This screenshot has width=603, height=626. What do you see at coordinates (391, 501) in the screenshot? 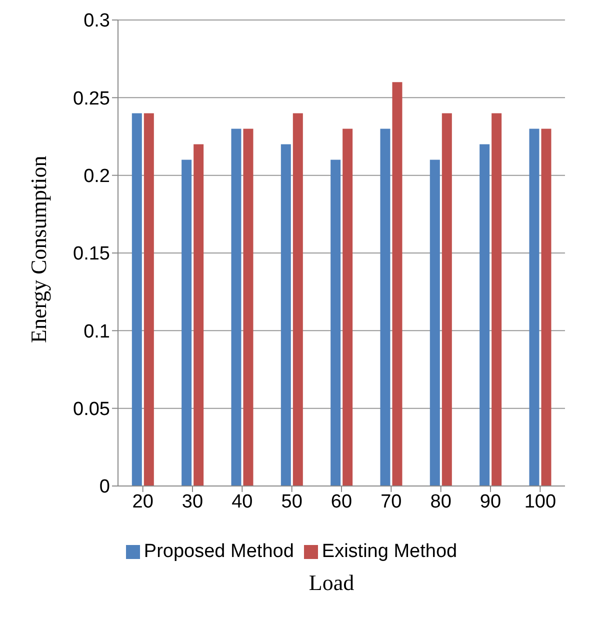
I see `x-tick-label: 70` at bounding box center [391, 501].